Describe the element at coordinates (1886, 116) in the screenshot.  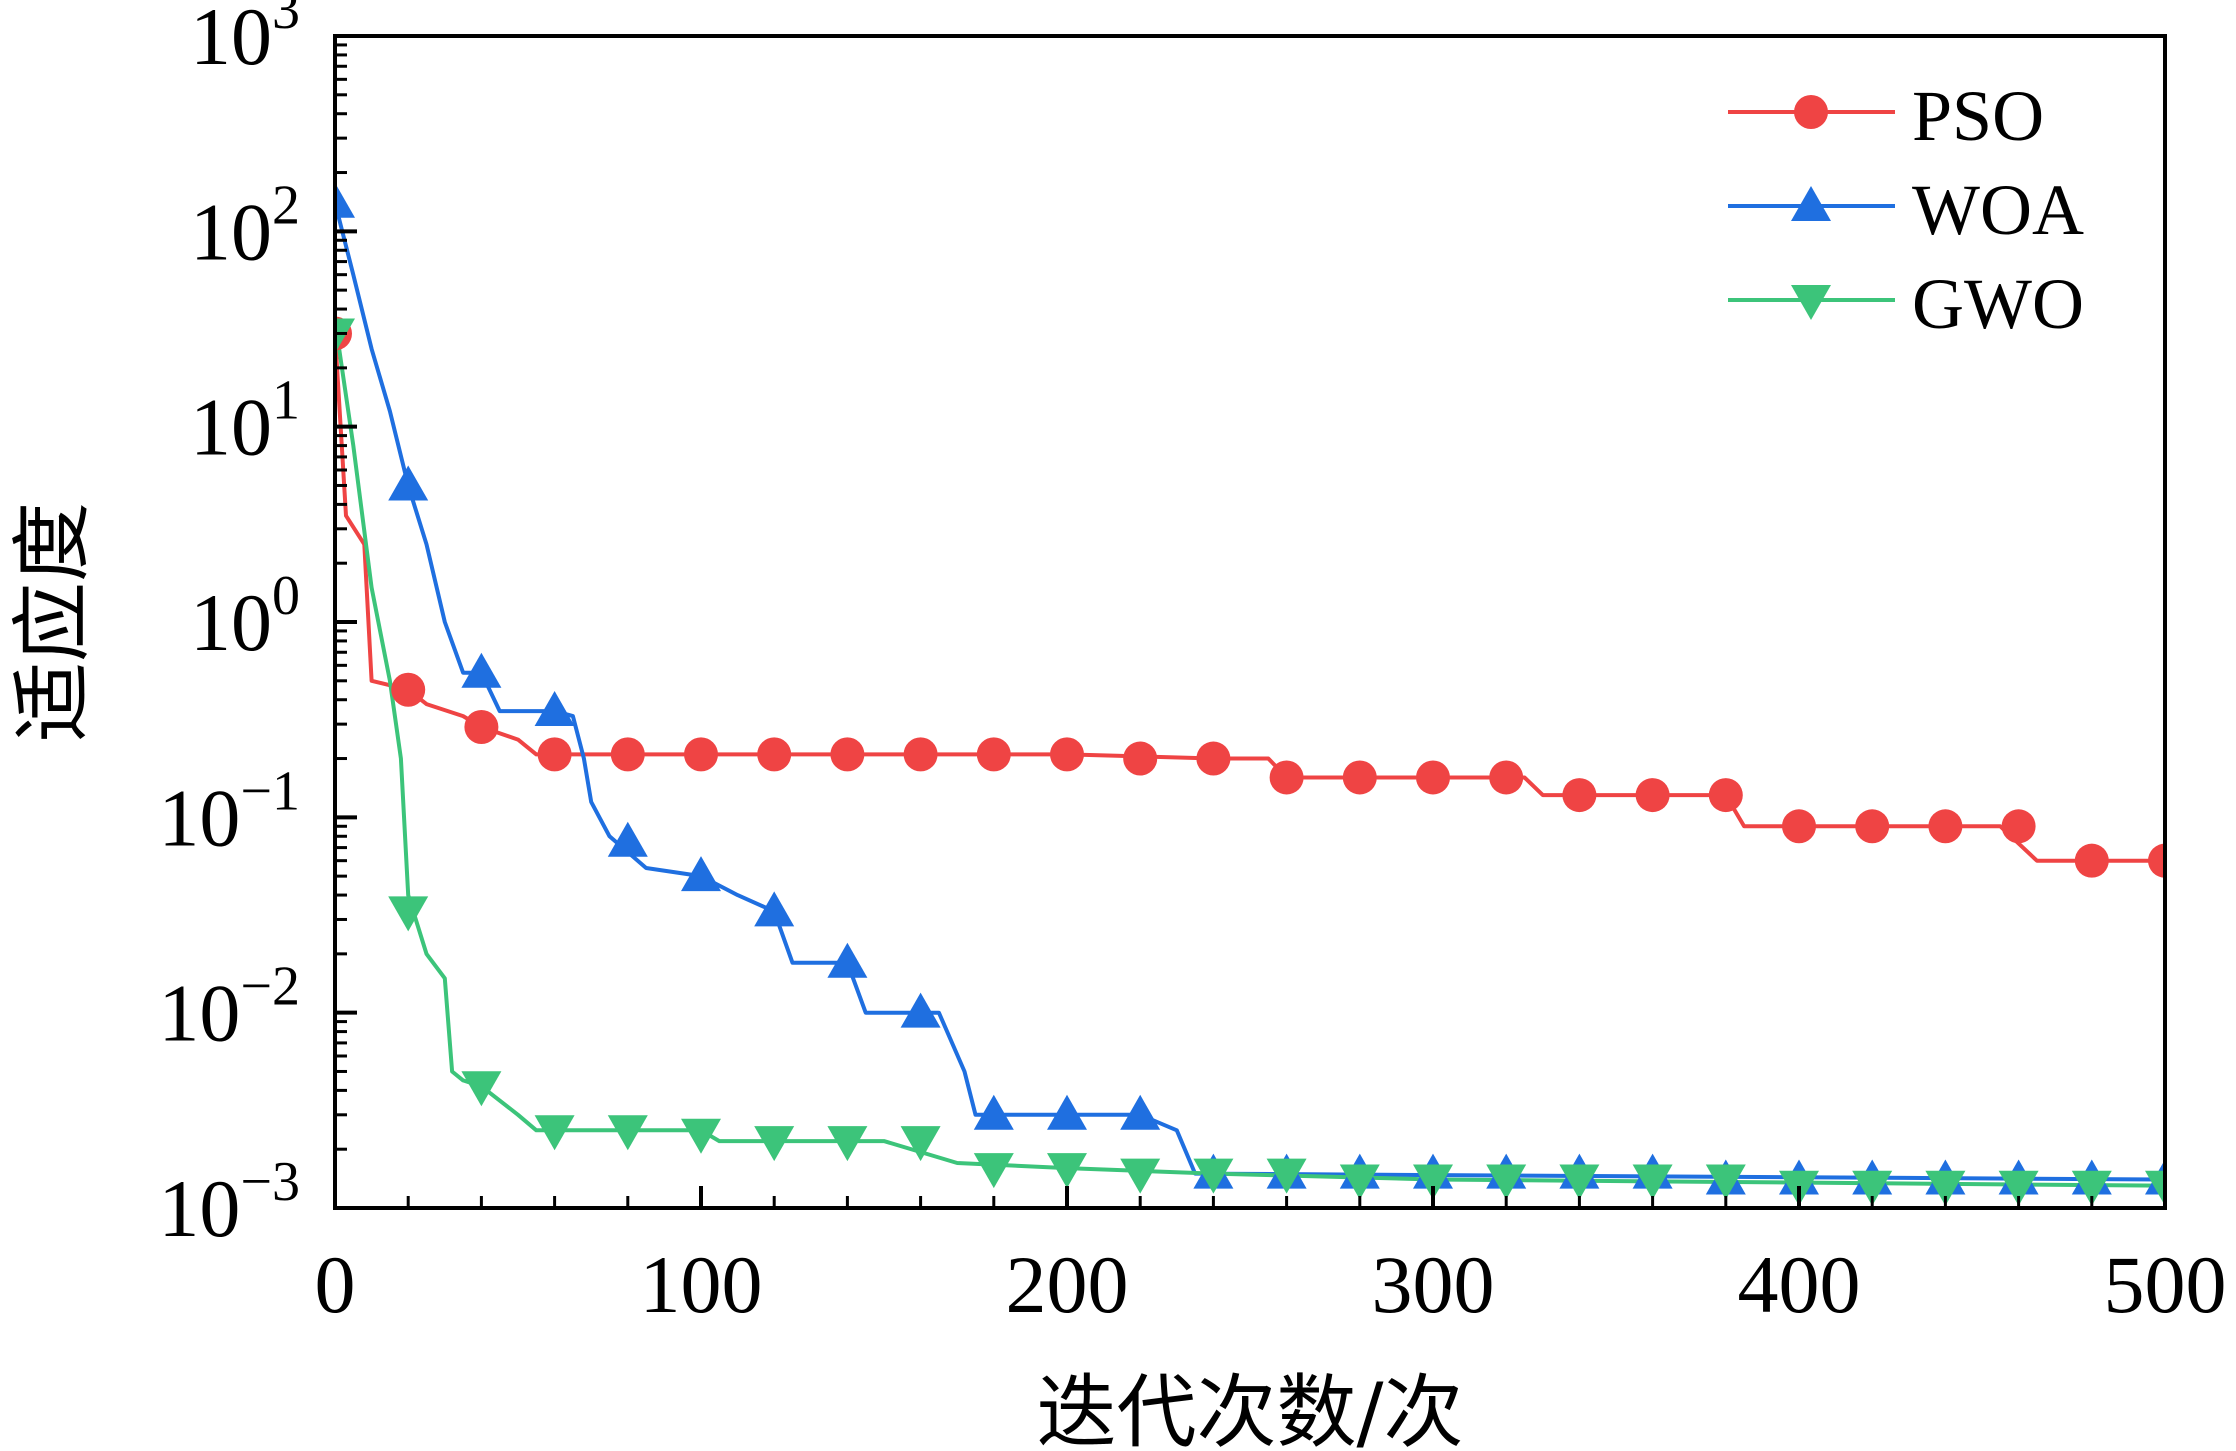
I see `legend-item-pso: PSO` at that location.